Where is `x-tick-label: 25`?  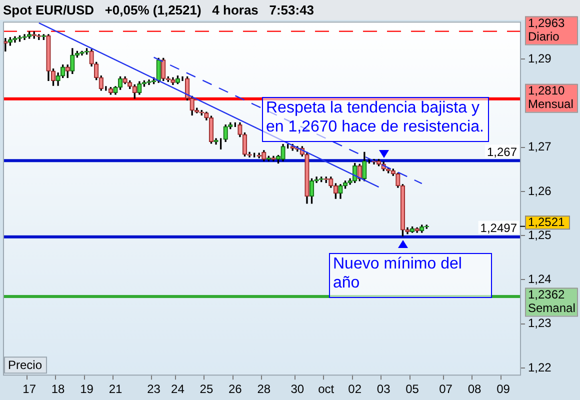 x-tick-label: 25 is located at coordinates (207, 389).